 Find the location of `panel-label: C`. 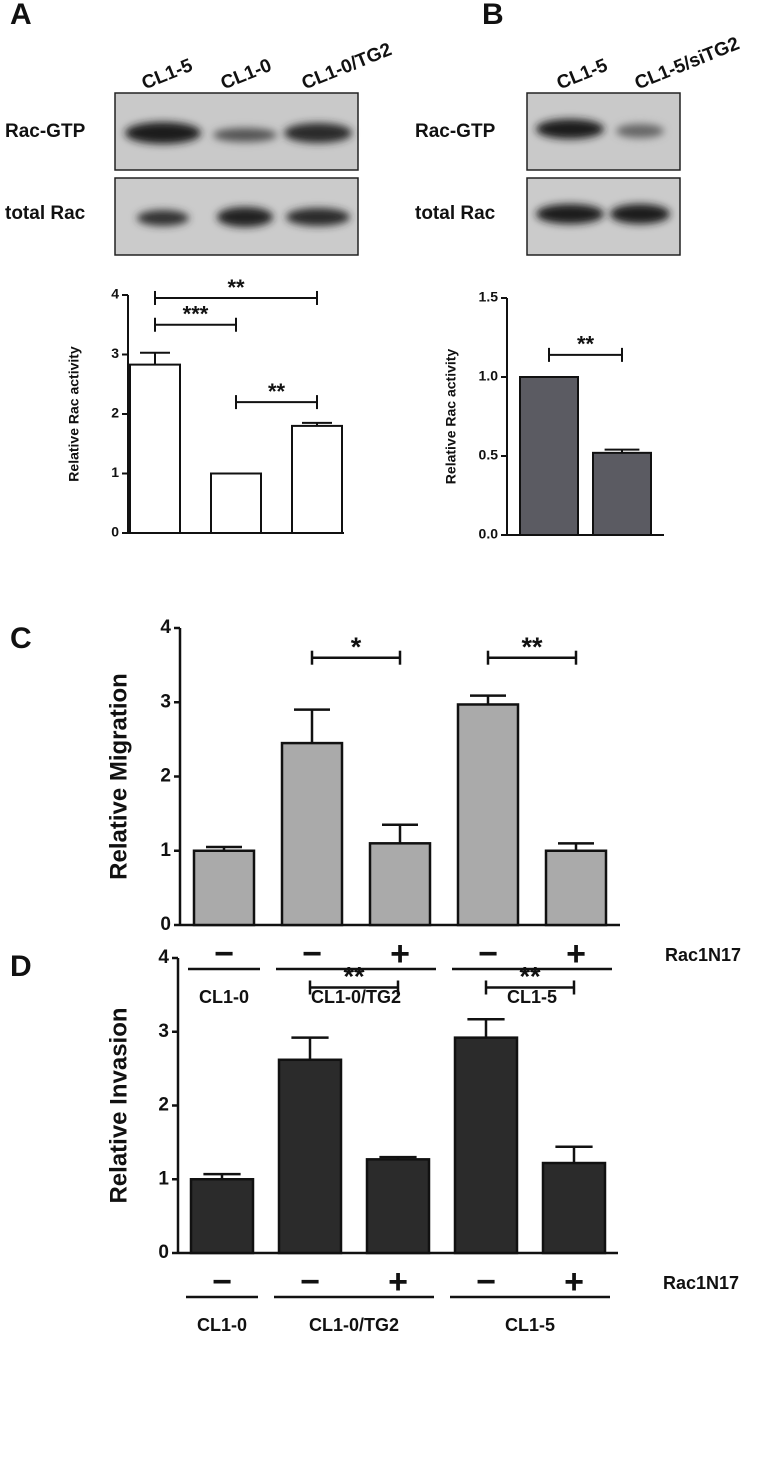

panel-label: C is located at coordinates (21, 638).